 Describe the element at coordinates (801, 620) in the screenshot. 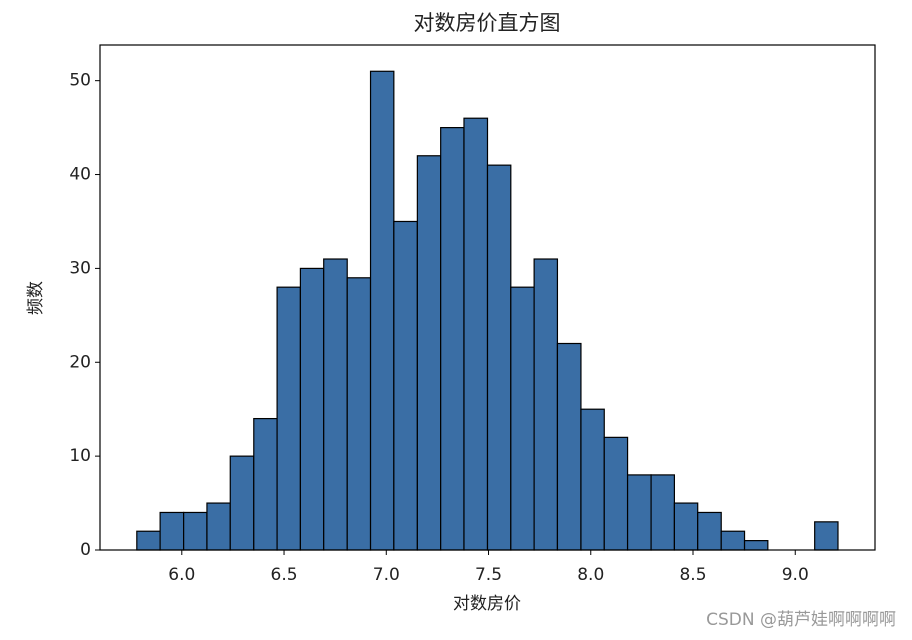

I see `watermark: CSDN @葫芦娃啊啊啊啊` at that location.